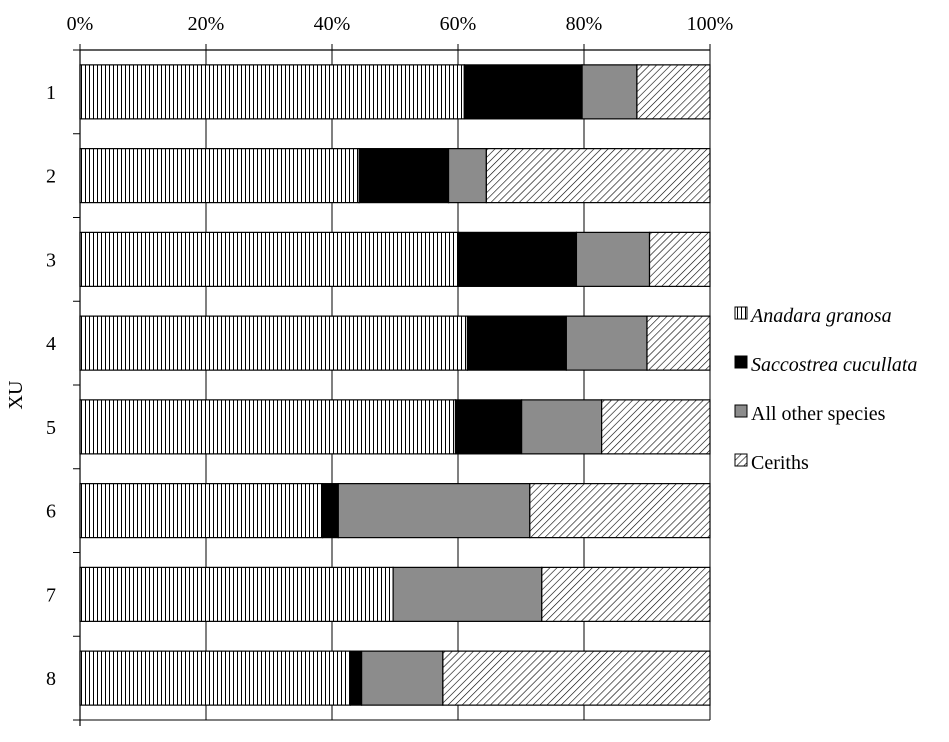  I want to click on y-tick-label-3: 3, so click(51, 260).